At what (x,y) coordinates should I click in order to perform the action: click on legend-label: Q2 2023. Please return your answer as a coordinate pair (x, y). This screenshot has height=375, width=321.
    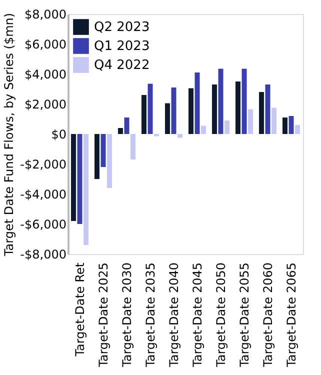
    Looking at the image, I should click on (122, 27).